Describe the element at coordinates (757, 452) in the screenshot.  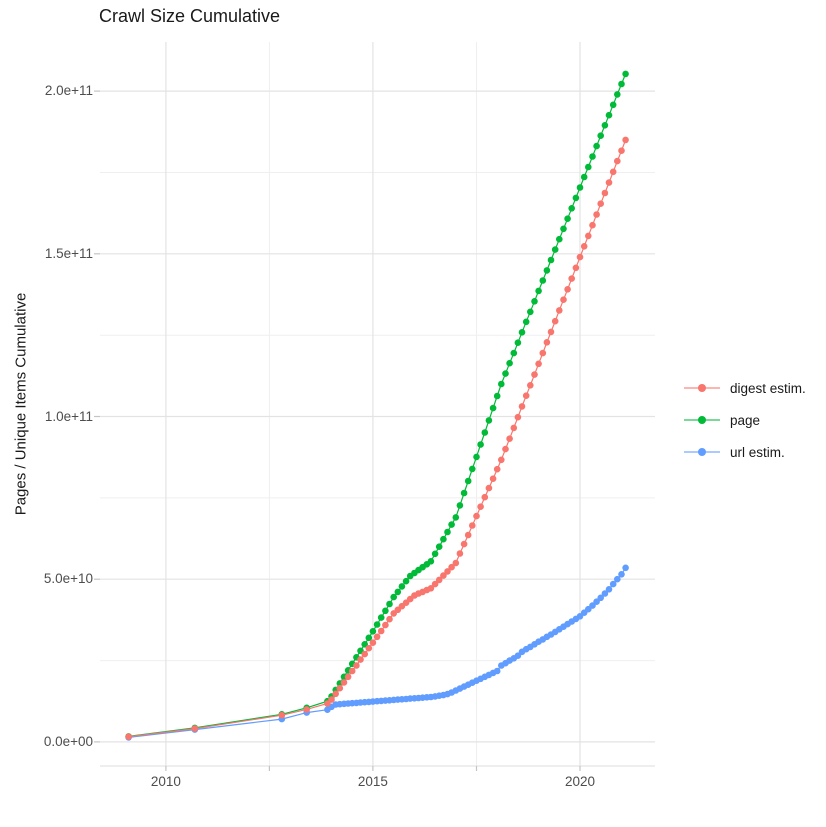
I see `legend-label: url estim.` at that location.